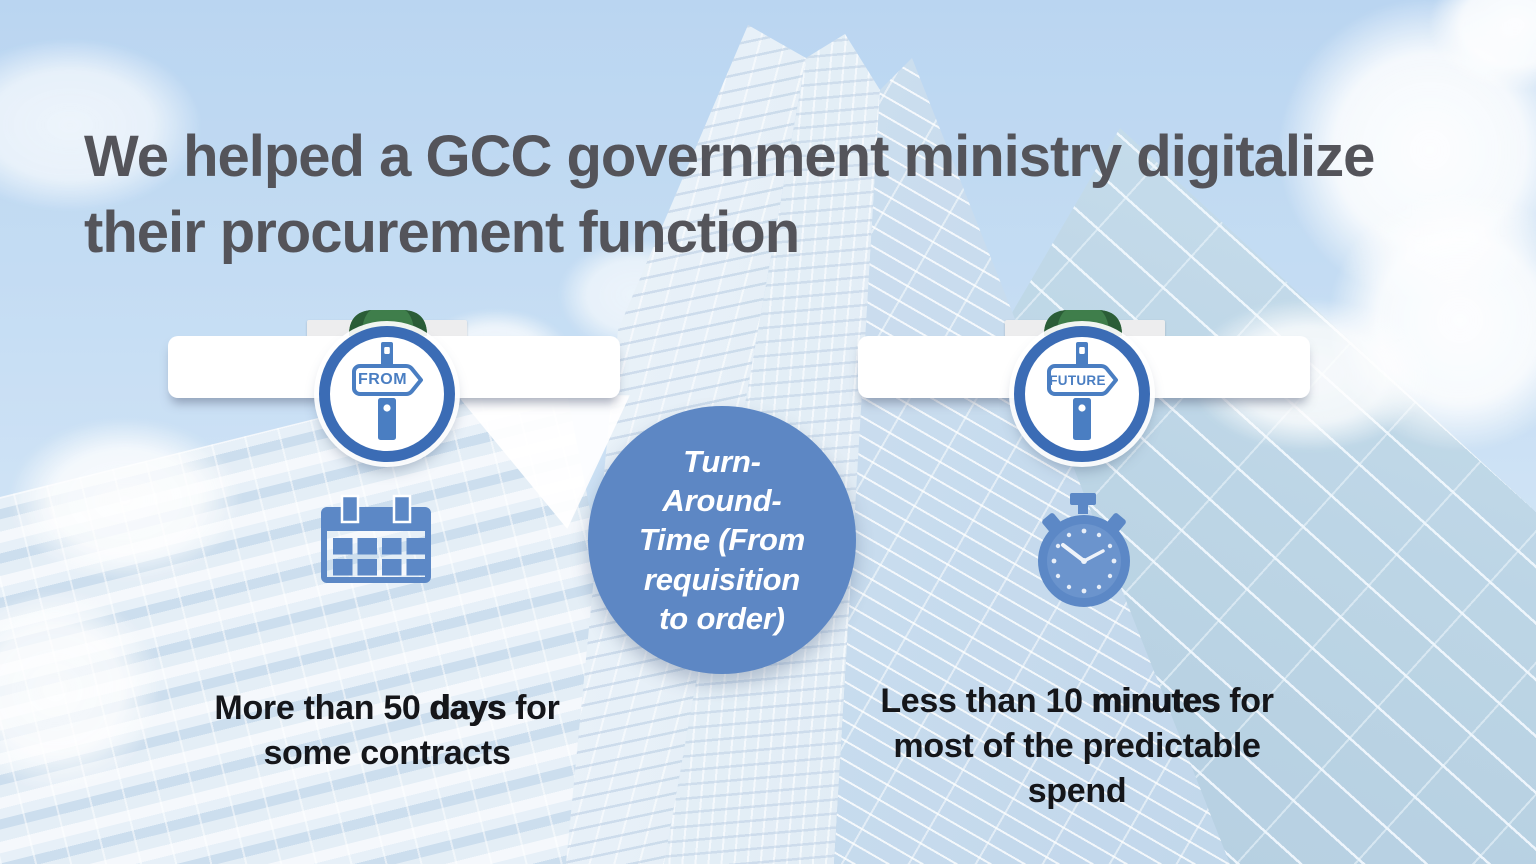 This screenshot has height=864, width=1536. I want to click on future-sign-label: FUTURE, so click(1077, 380).